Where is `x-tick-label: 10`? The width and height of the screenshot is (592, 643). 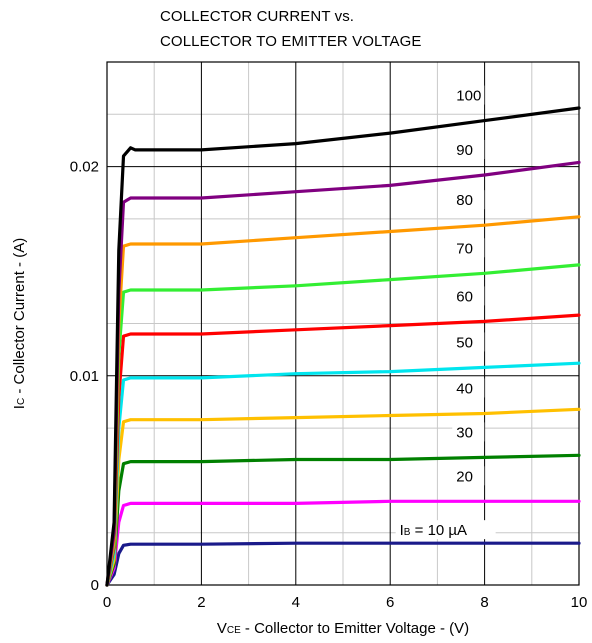 x-tick-label: 10 is located at coordinates (579, 602).